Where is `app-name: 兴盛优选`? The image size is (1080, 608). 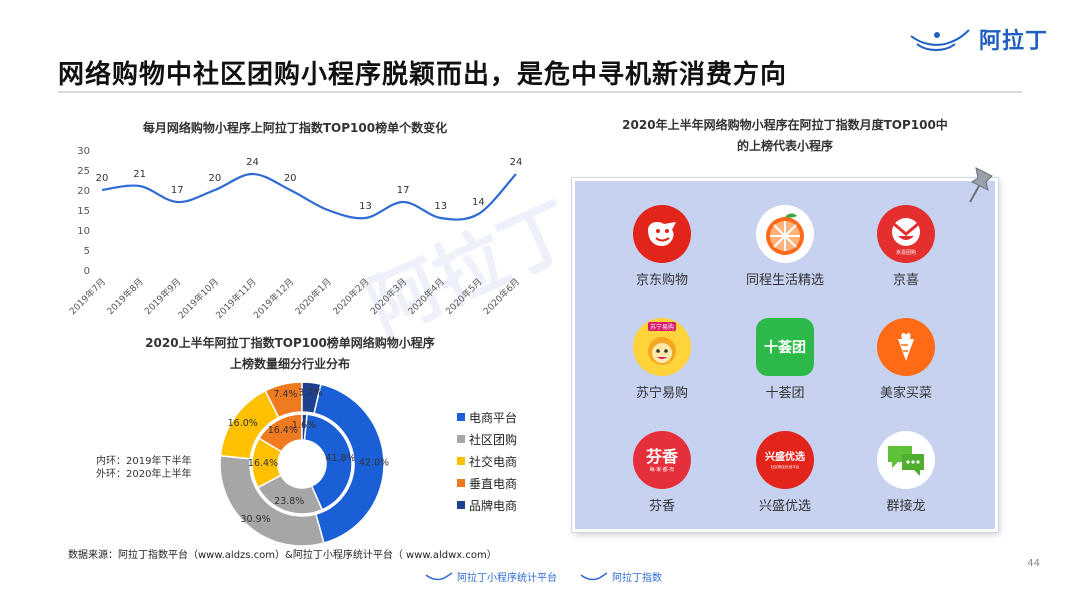 app-name: 兴盛优选 is located at coordinates (784, 506).